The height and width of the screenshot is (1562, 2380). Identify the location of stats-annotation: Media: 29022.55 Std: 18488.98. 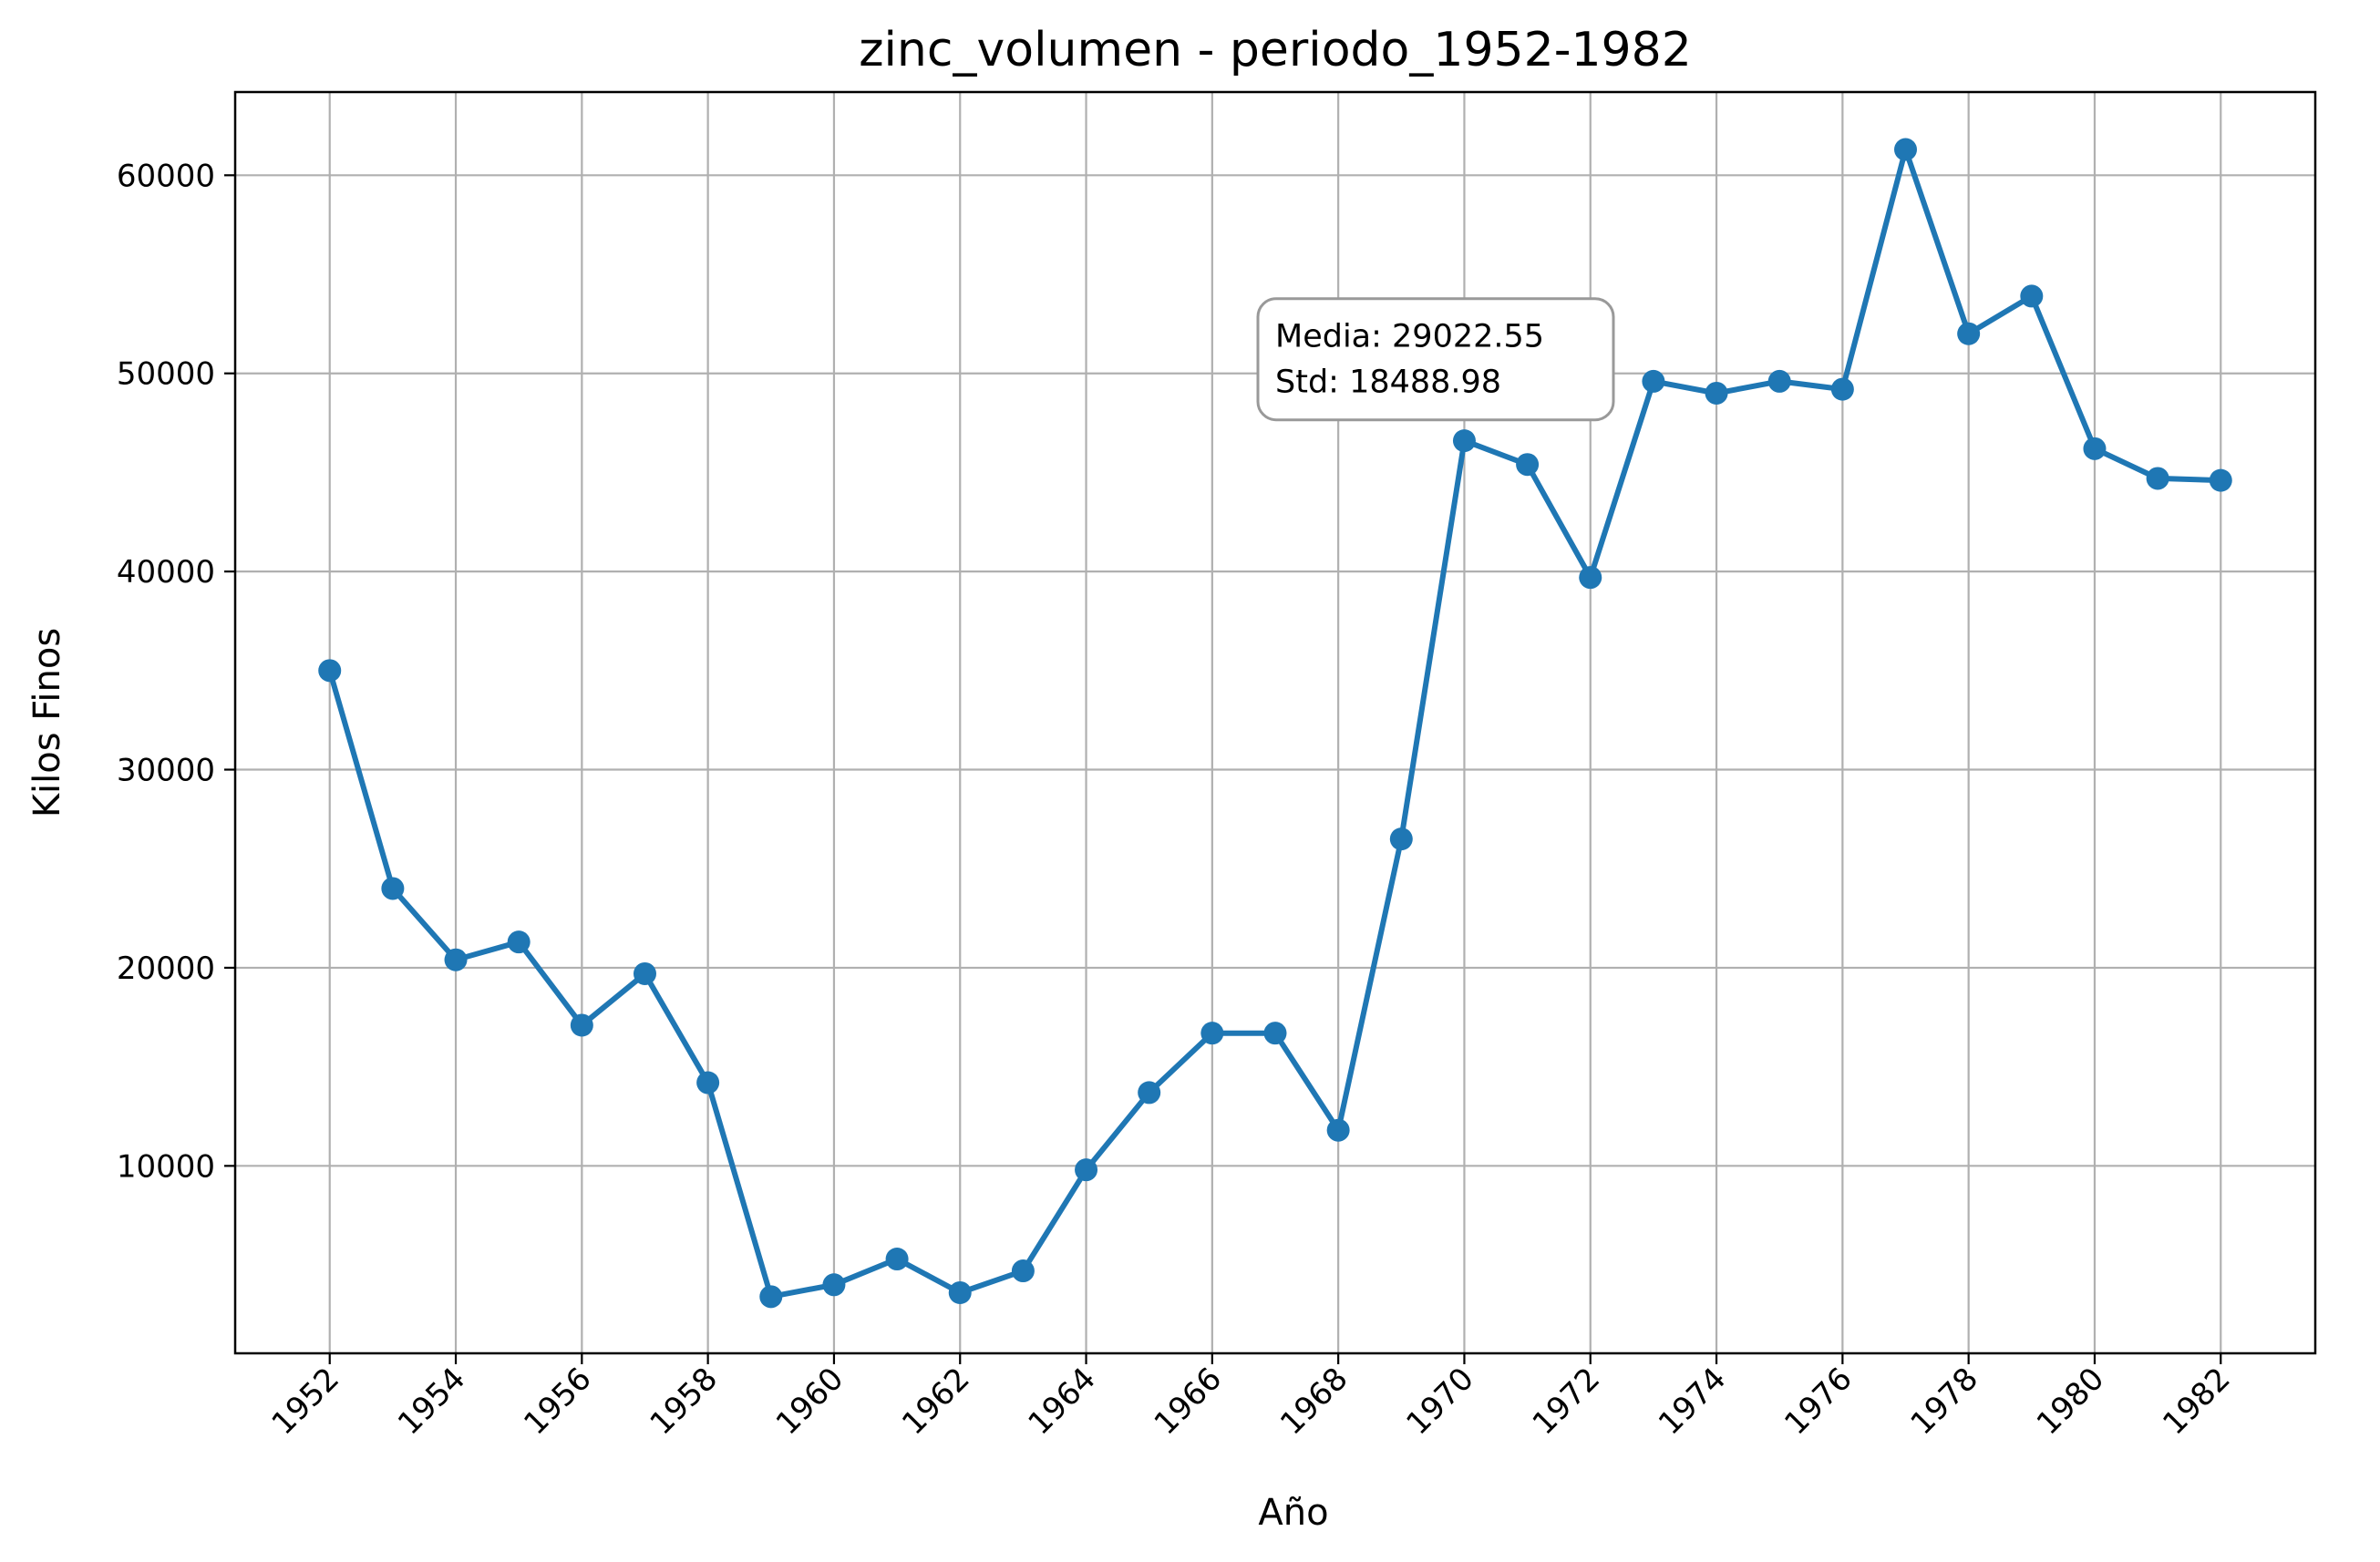
(1436, 359).